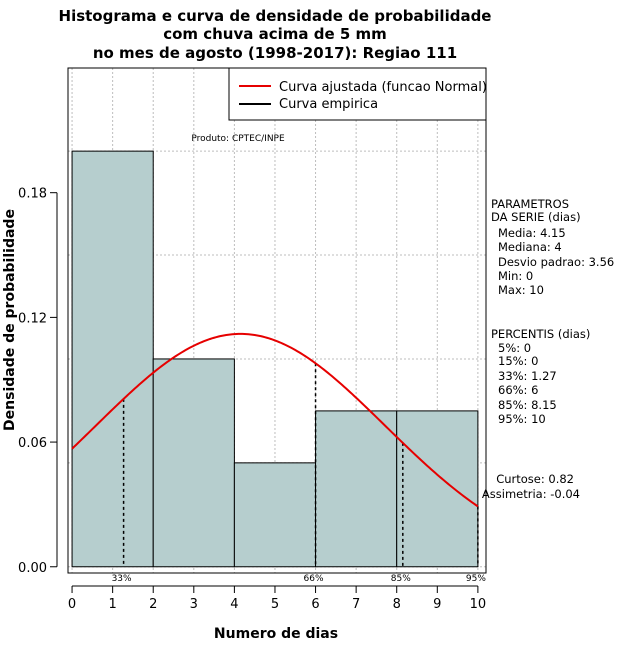 This screenshot has width=640, height=660. Describe the element at coordinates (521, 290) in the screenshot. I see `parameter-max: Max: 10` at that location.